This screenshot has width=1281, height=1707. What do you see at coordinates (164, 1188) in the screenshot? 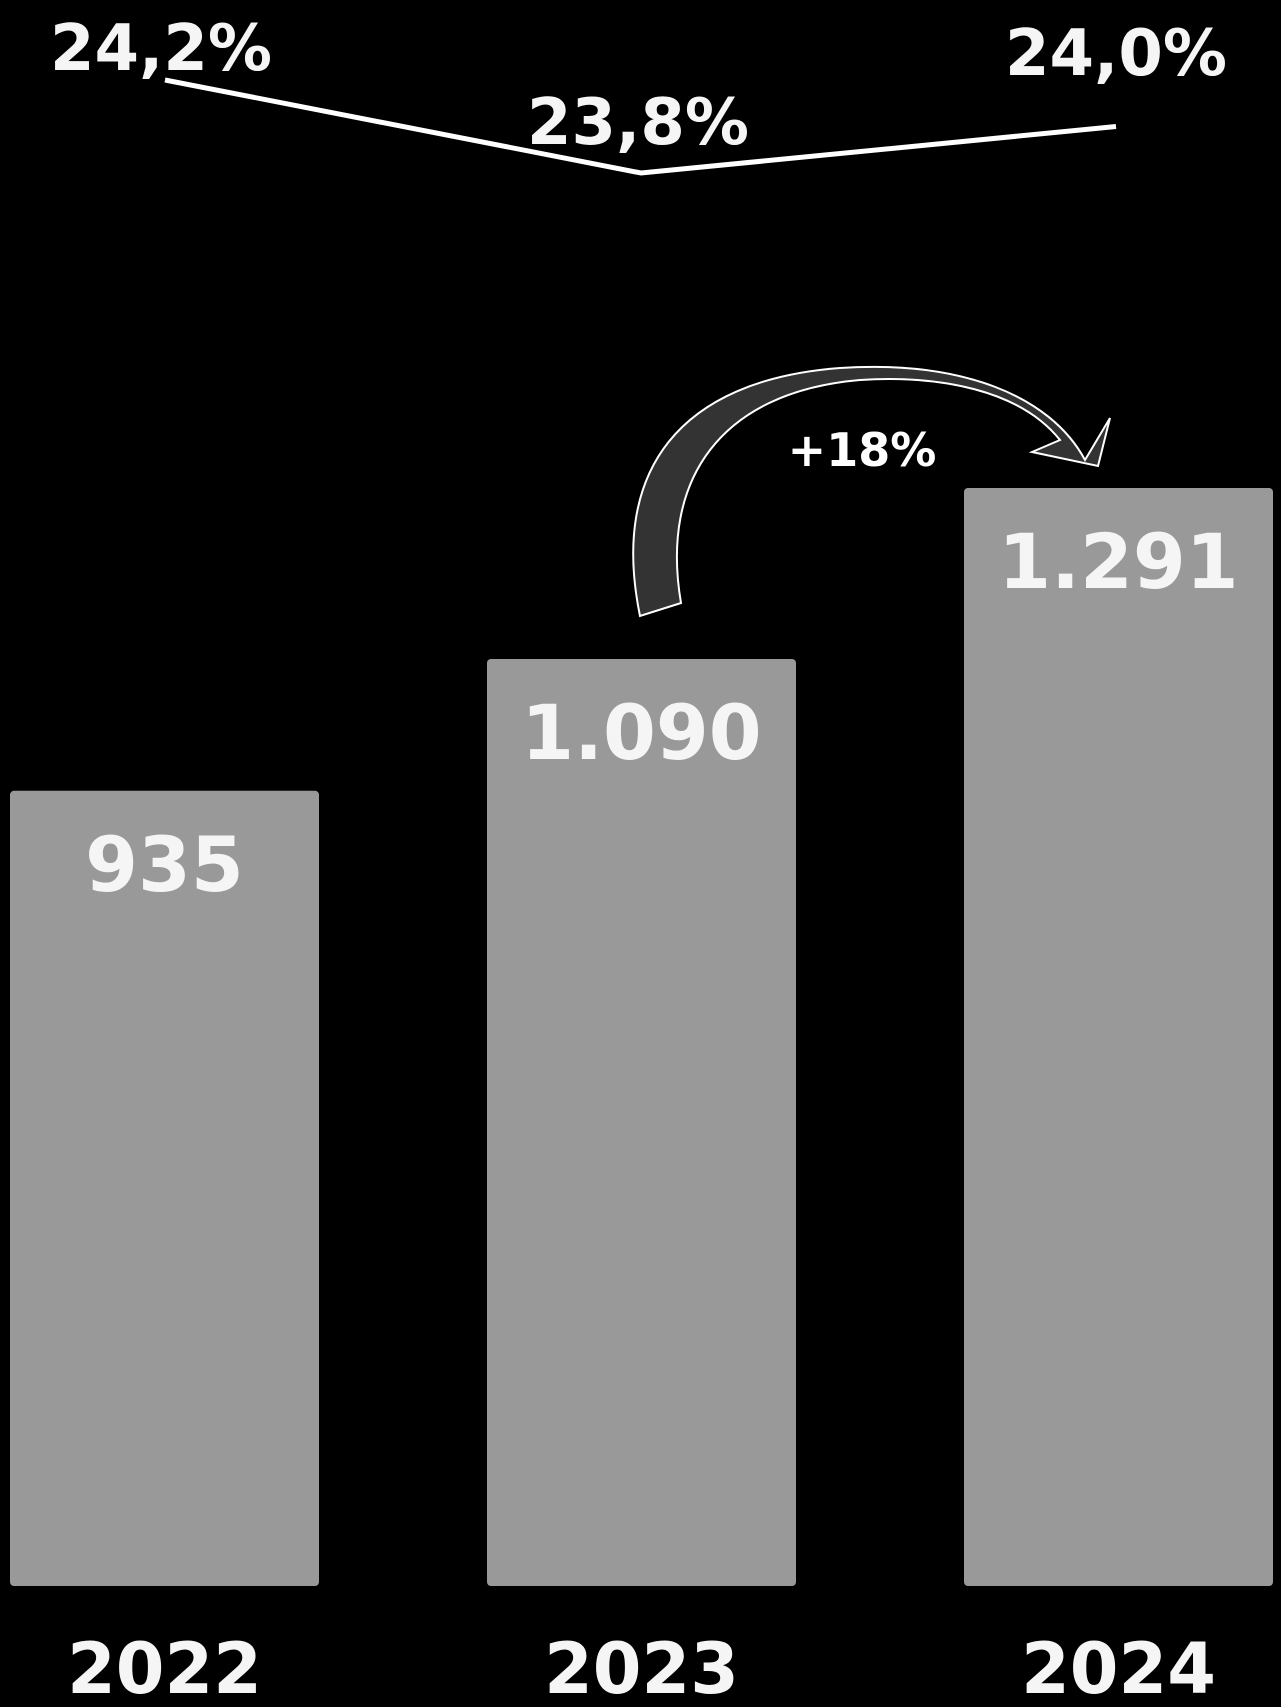
I see `bar-2022` at bounding box center [164, 1188].